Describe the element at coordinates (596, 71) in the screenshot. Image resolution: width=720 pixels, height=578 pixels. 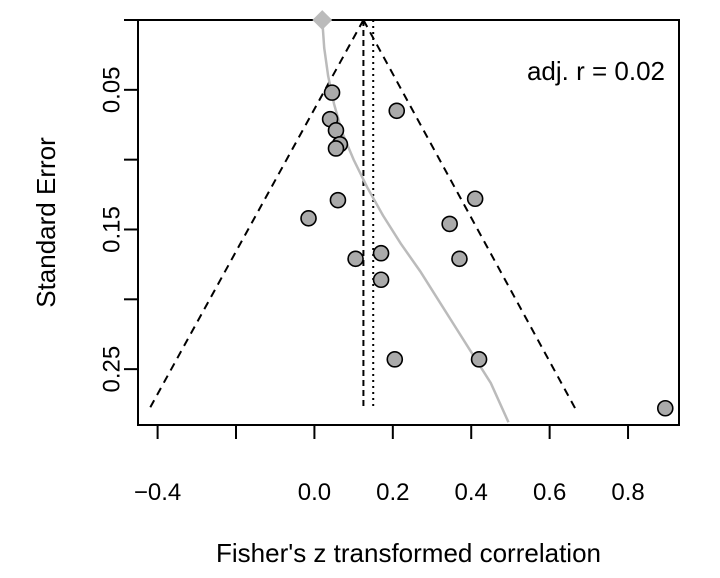
I see `adjusted-r-annotation: adj. r = 0.02` at that location.